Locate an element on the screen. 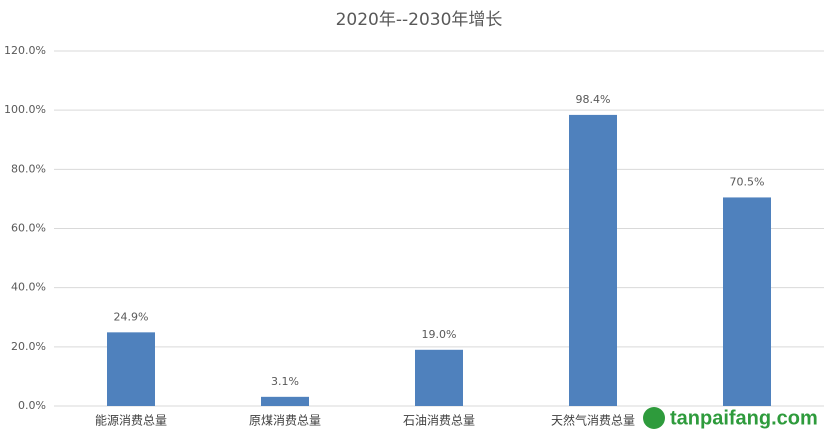 This screenshot has height=438, width=838. chart-title: 2020年--2030年增长 is located at coordinates (419, 20).